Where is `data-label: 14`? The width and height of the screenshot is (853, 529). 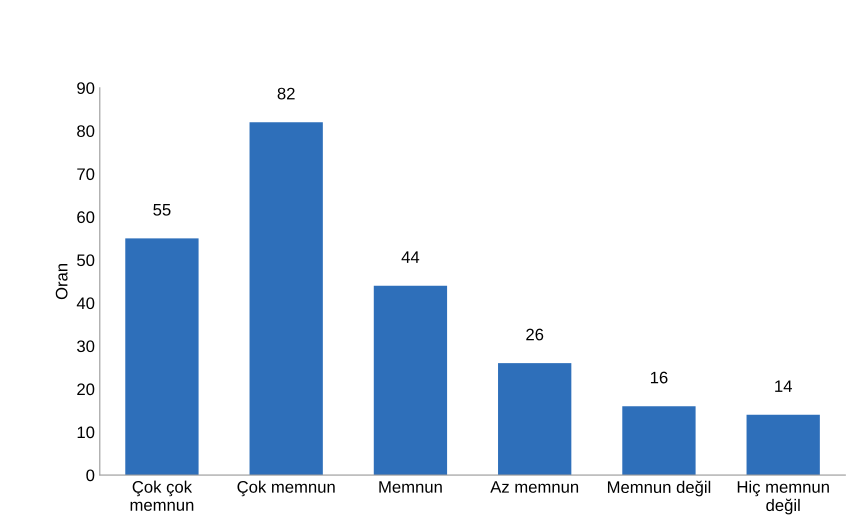 data-label: 14 is located at coordinates (783, 386).